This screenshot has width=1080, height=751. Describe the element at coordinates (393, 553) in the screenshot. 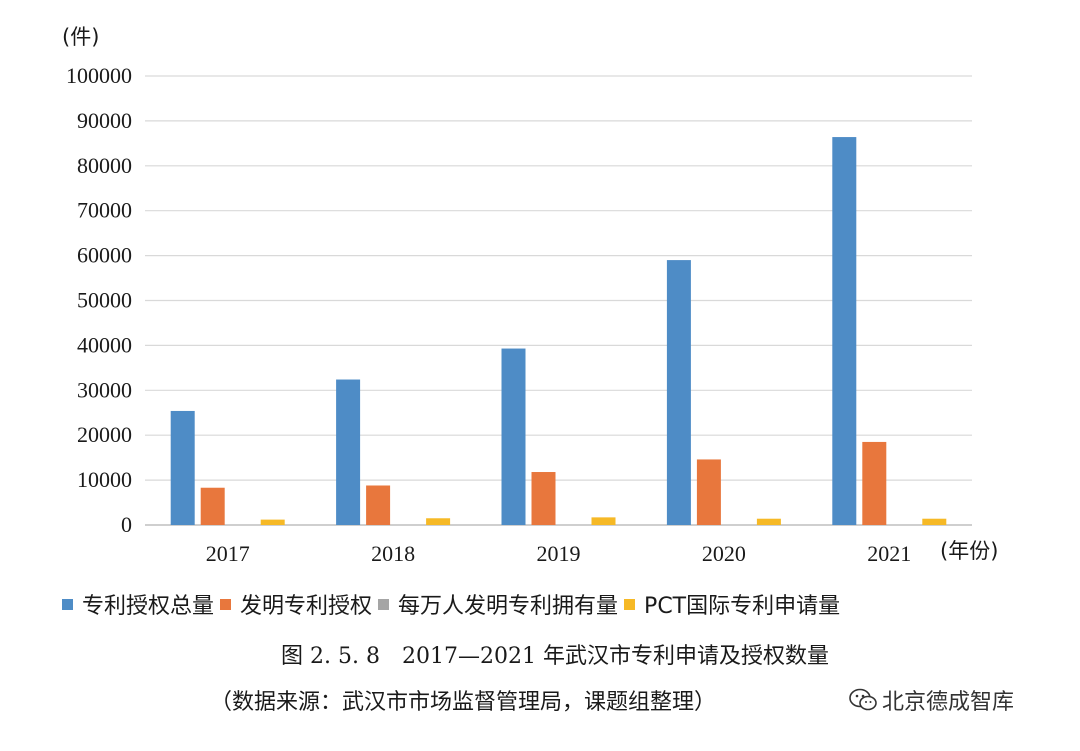

I see `x-tick-label: 2018` at that location.